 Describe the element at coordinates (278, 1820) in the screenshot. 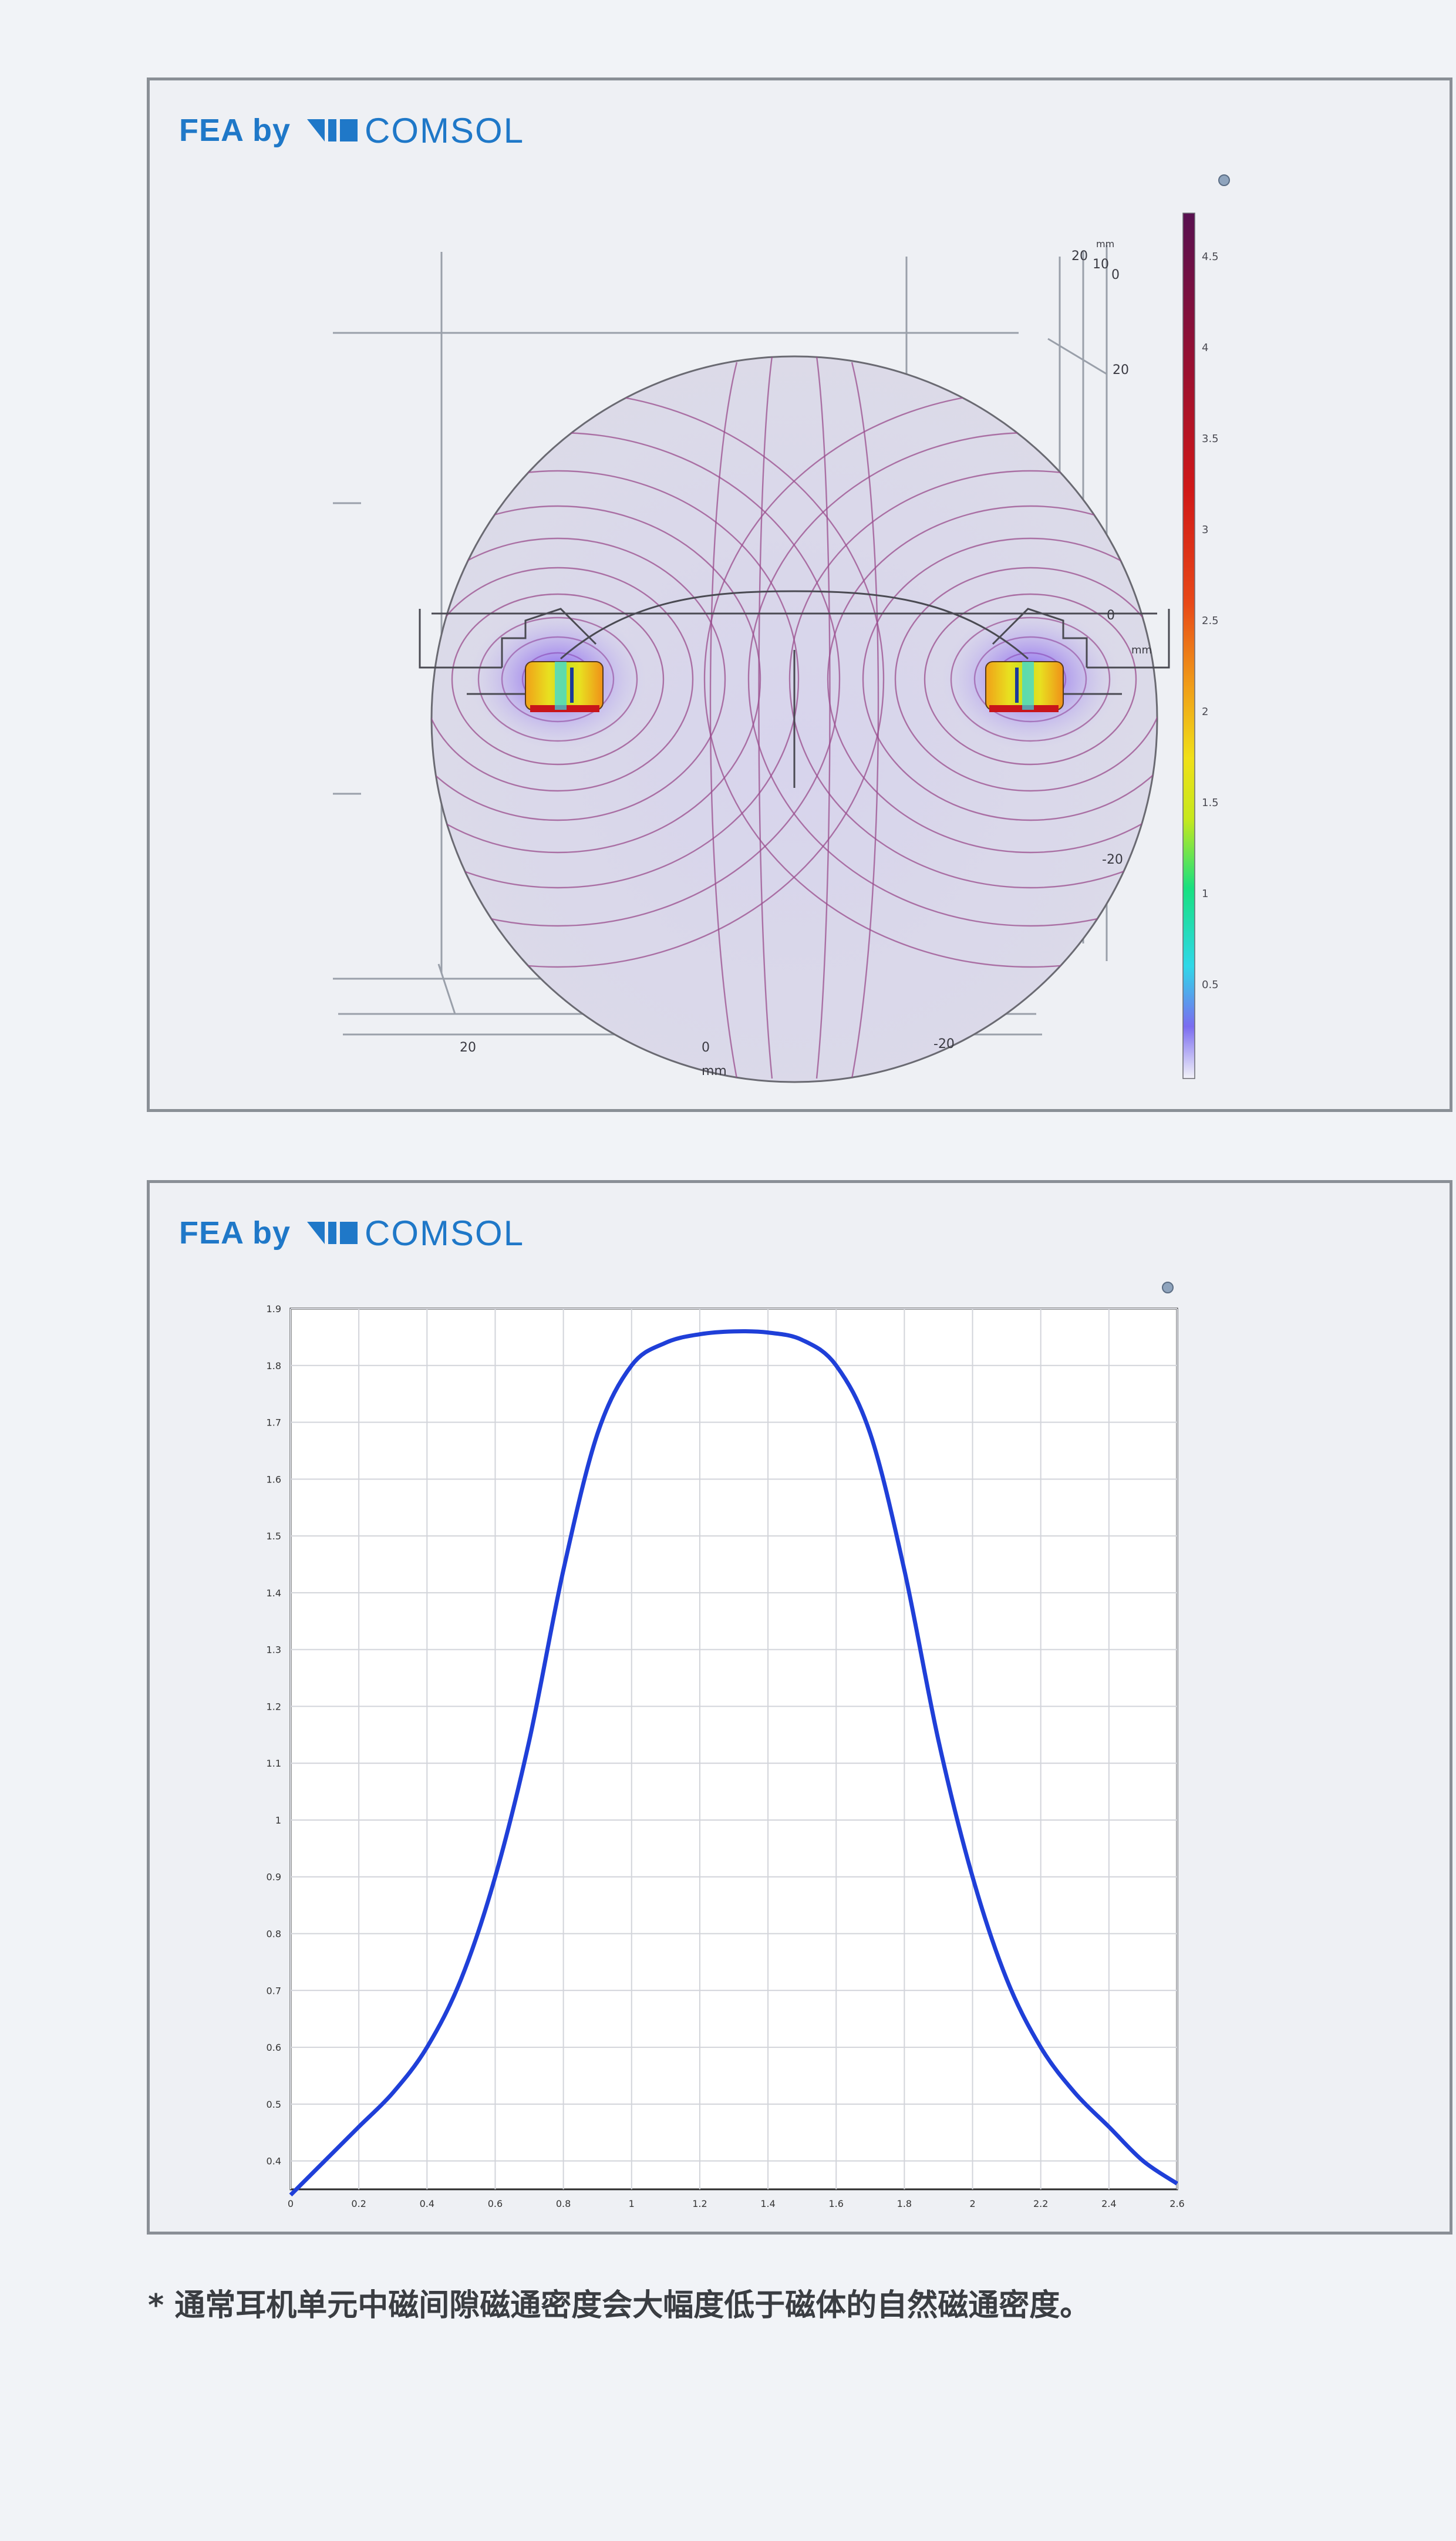

I see `y-tick-label: 1` at that location.